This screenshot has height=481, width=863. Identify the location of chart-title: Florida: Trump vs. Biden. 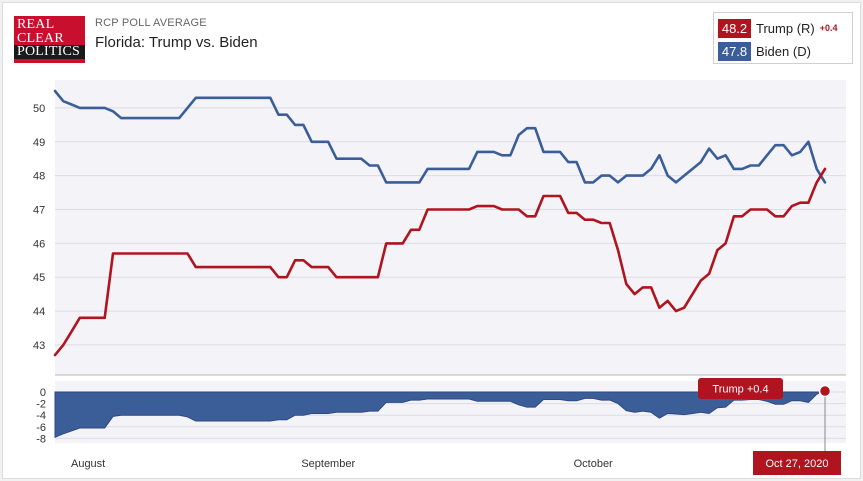
(176, 42).